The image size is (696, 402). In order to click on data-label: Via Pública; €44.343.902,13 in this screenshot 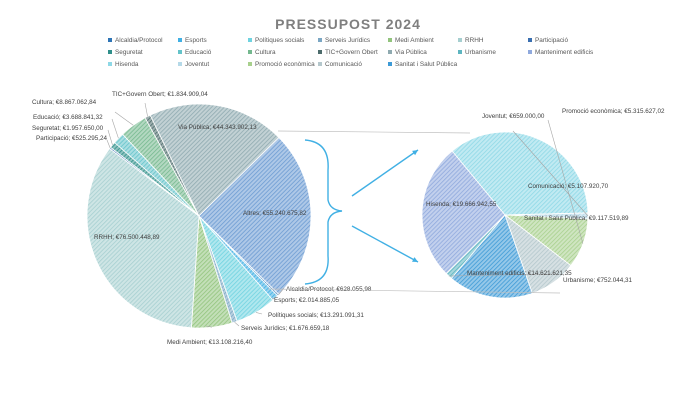, I will do `click(217, 127)`.